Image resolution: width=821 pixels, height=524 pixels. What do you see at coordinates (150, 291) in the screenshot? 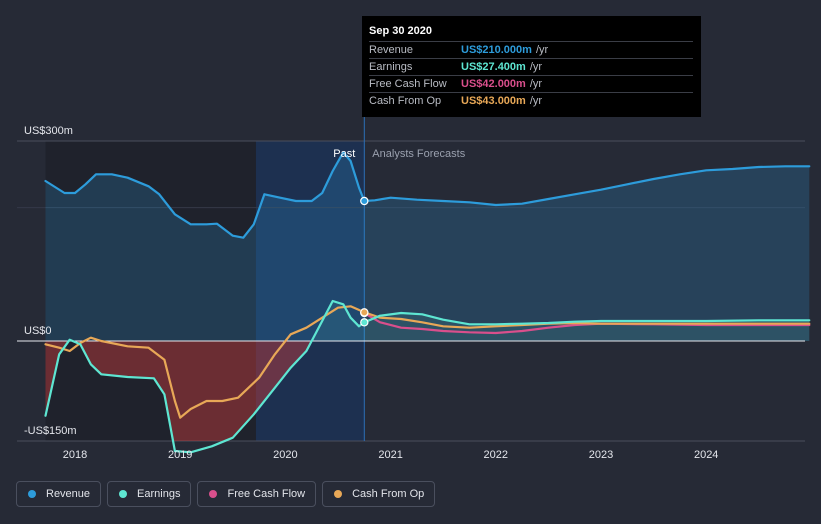
I see `past-region-dark` at bounding box center [150, 291].